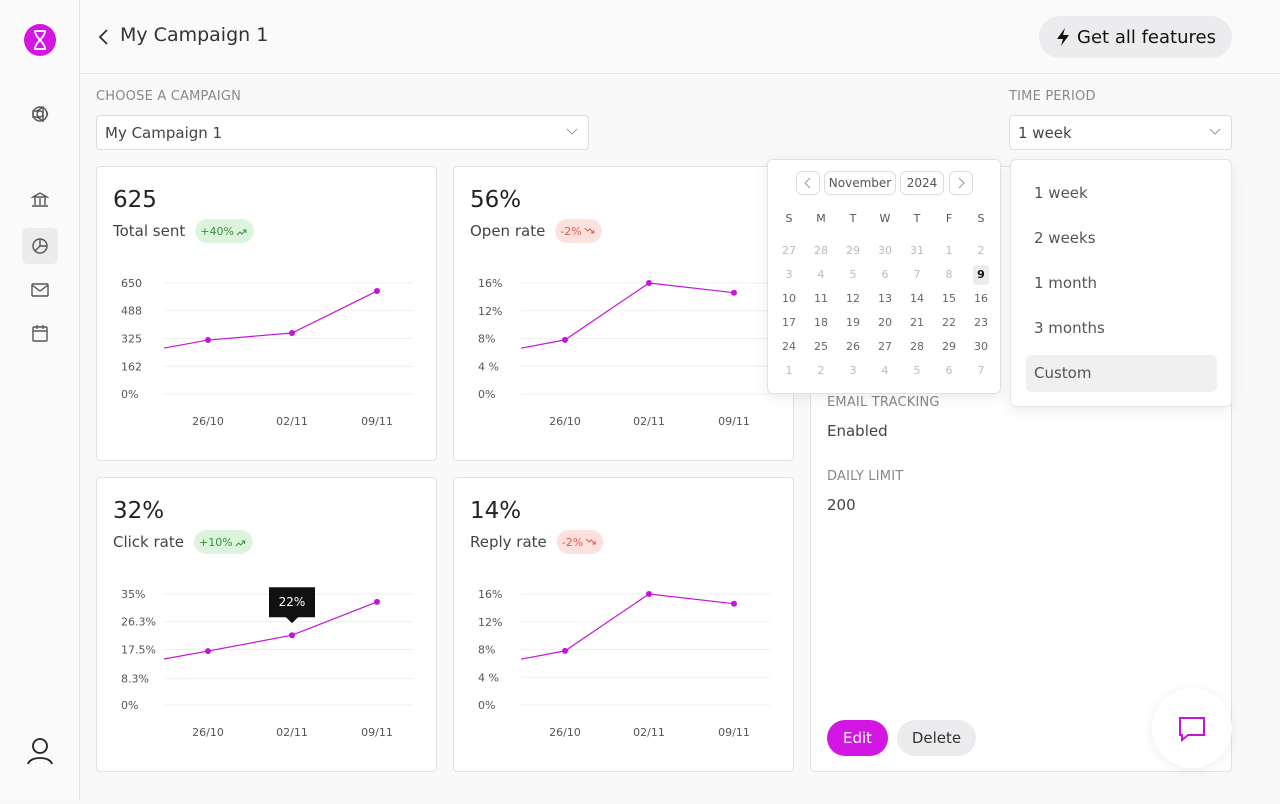  Describe the element at coordinates (981, 275) in the screenshot. I see `day: 9` at that location.